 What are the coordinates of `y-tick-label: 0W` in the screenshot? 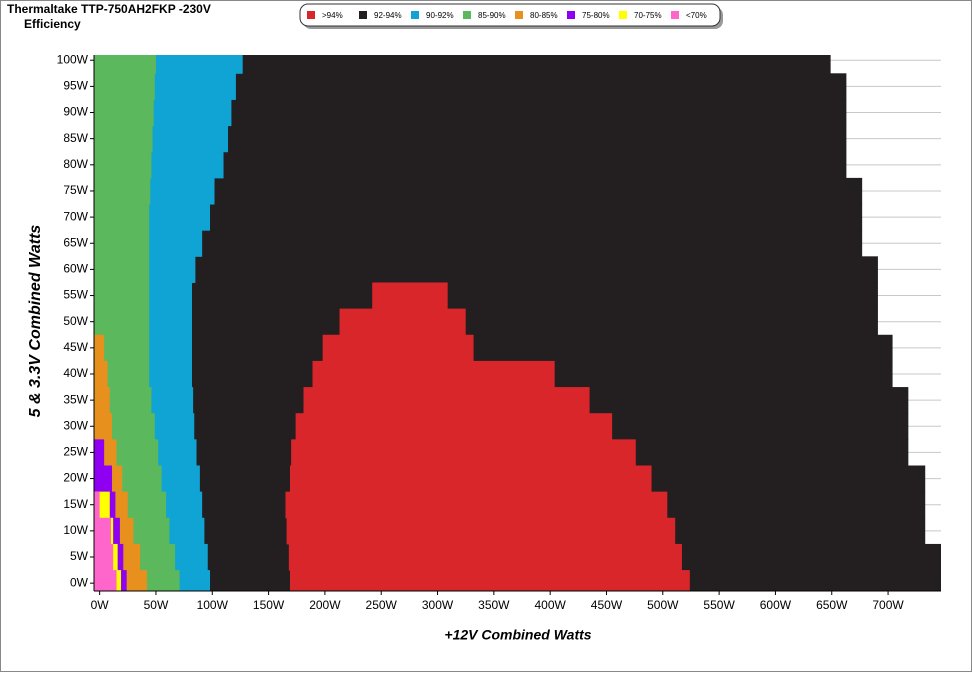 It's located at (79, 582).